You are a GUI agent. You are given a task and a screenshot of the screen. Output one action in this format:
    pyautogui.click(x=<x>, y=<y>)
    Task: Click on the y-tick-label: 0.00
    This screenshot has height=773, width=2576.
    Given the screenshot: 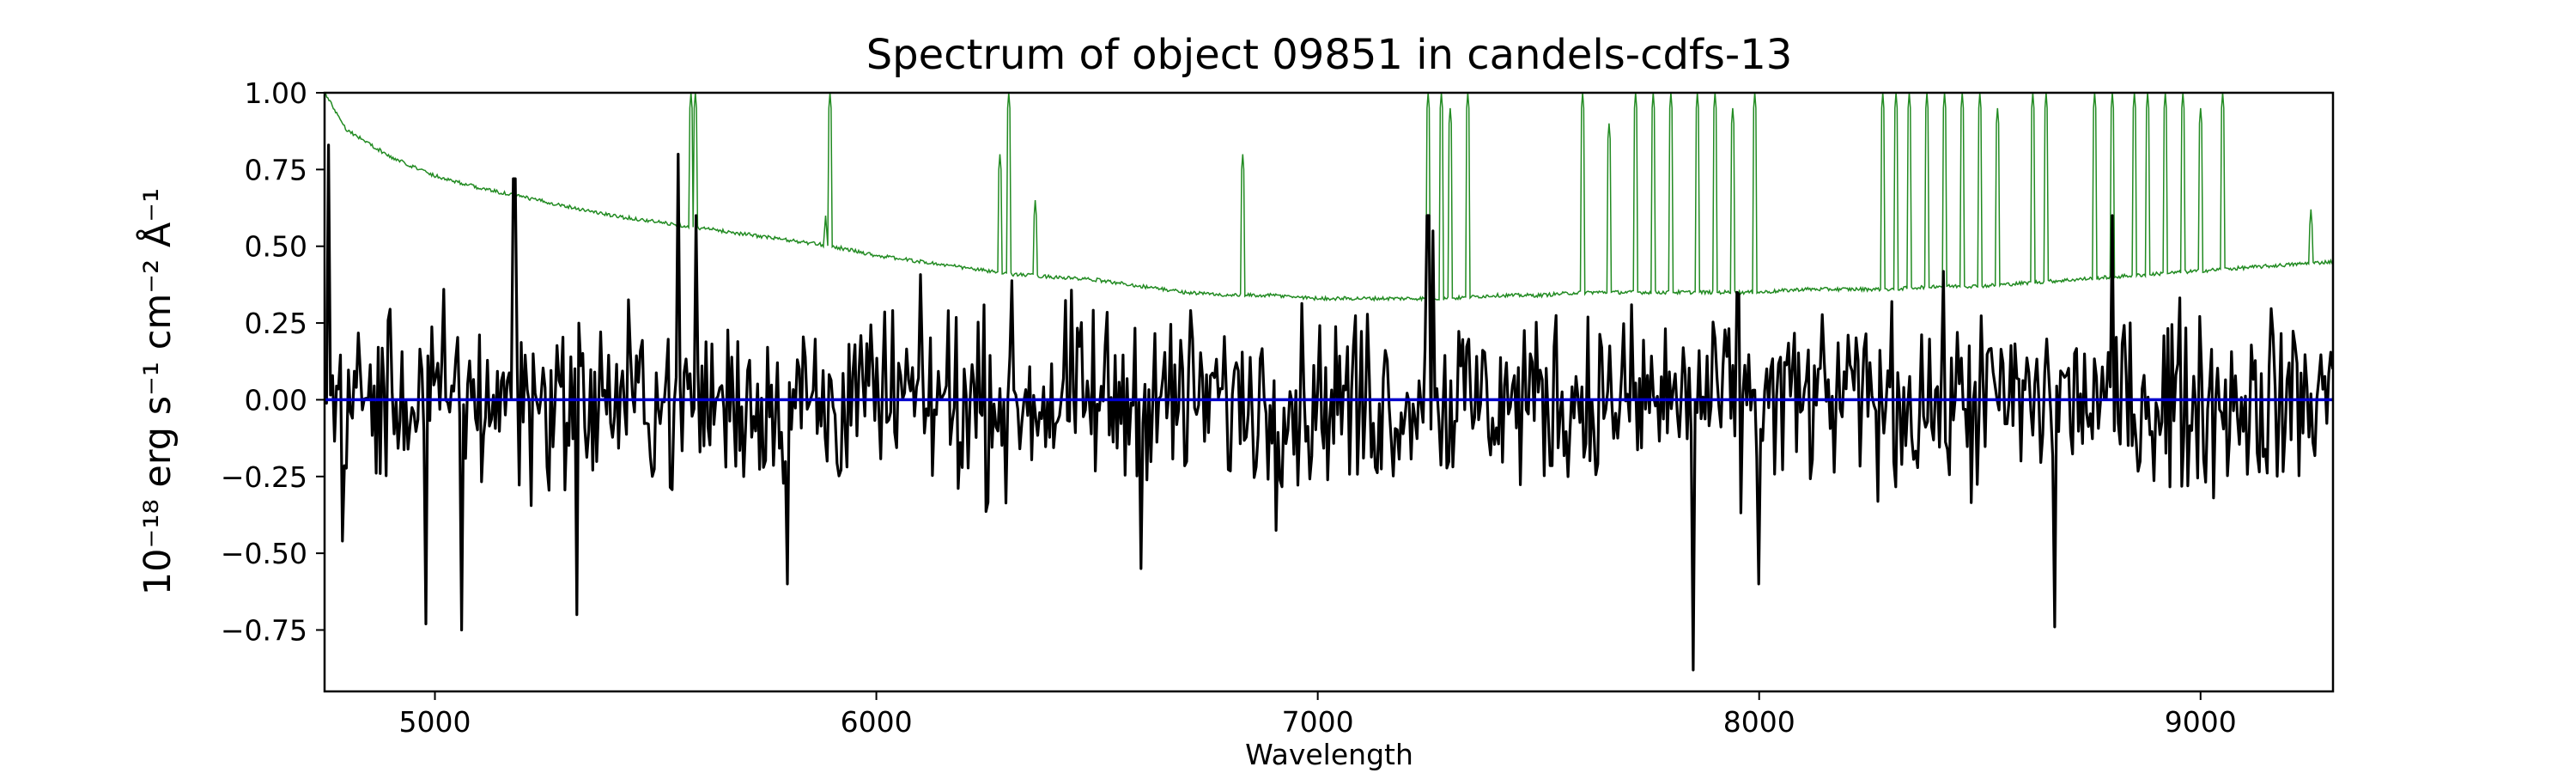 What is the action you would take?
    pyautogui.click(x=276, y=400)
    